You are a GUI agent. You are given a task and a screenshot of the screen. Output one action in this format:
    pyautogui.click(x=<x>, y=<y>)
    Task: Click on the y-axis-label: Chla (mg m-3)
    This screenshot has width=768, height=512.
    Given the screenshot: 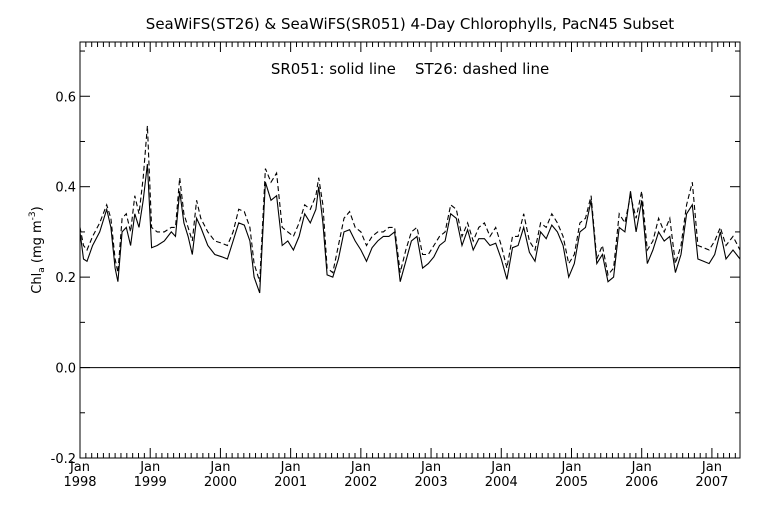 What is the action you would take?
    pyautogui.click(x=37, y=249)
    